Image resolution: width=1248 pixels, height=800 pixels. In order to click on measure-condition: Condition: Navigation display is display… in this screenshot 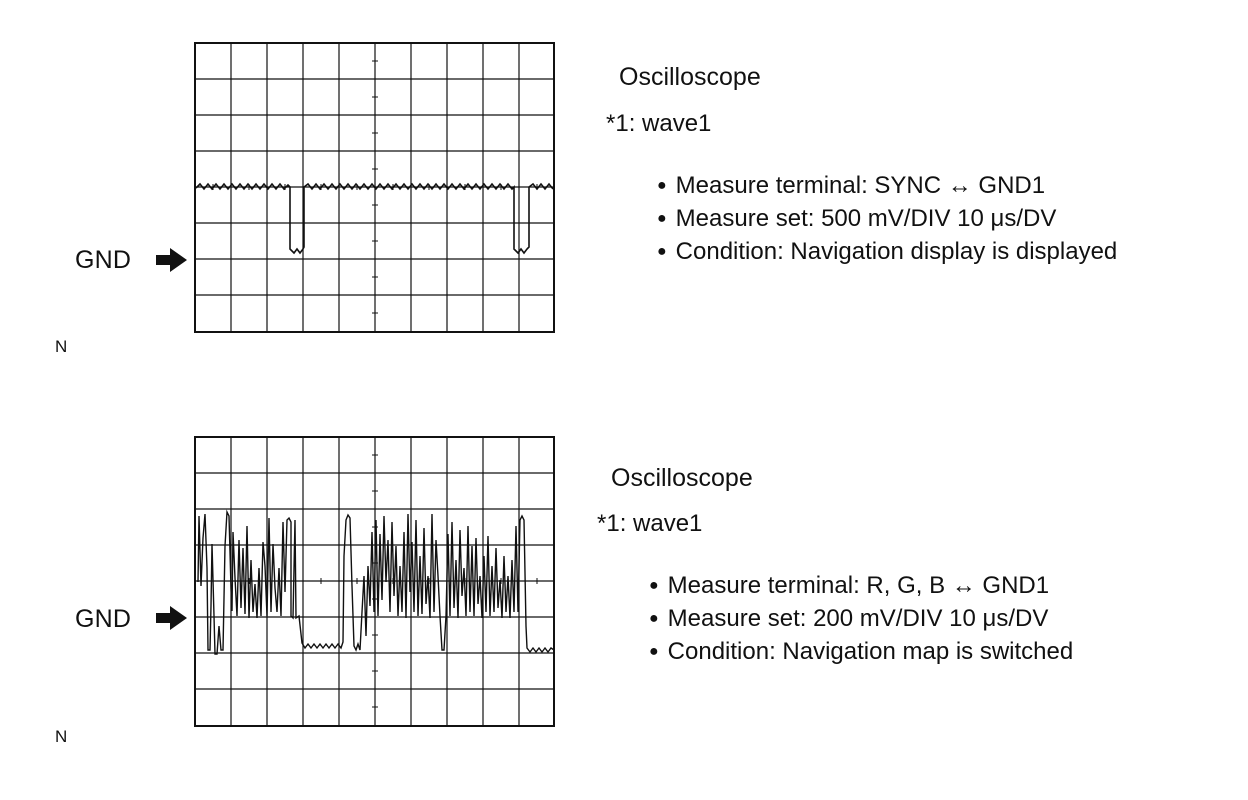, I will do `click(887, 253)`.